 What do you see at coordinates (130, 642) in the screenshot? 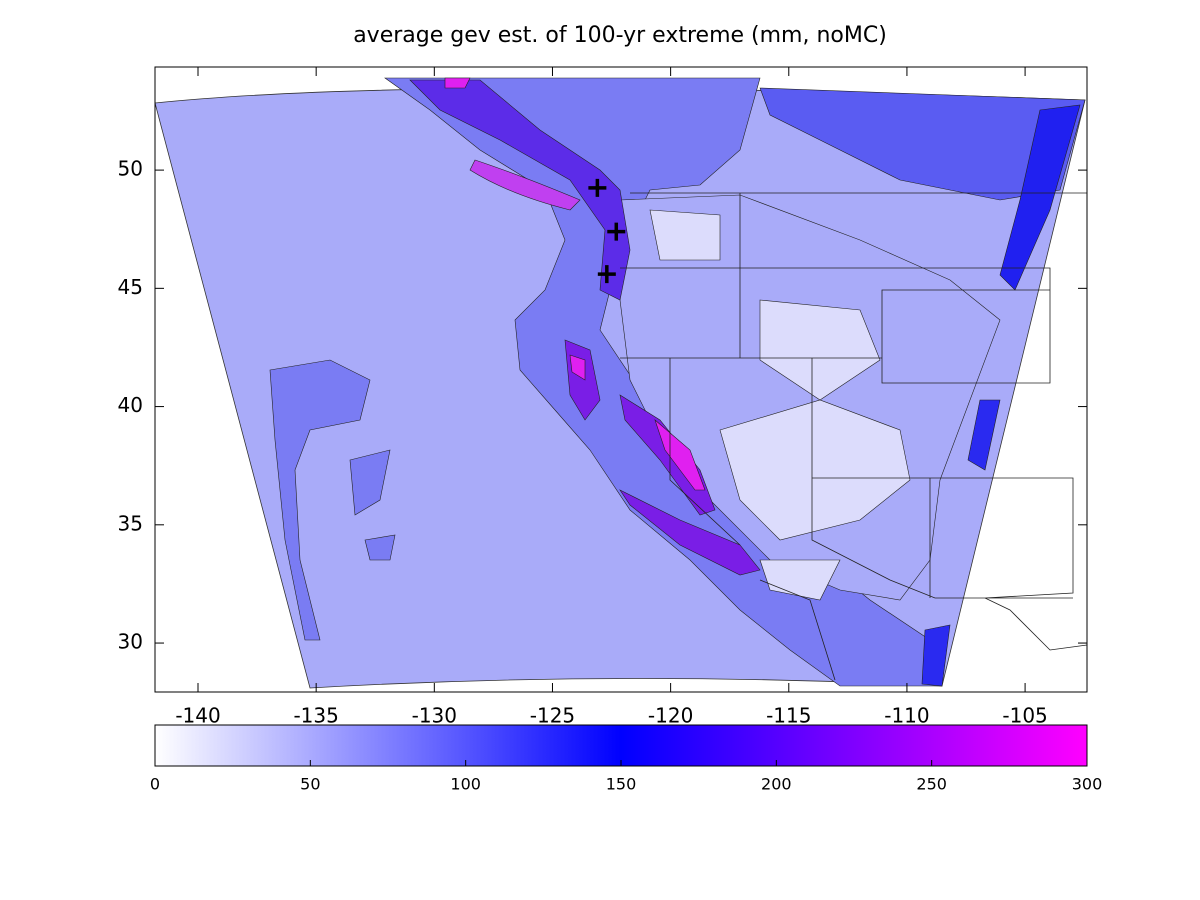
I see `y-tick-label: 30` at bounding box center [130, 642].